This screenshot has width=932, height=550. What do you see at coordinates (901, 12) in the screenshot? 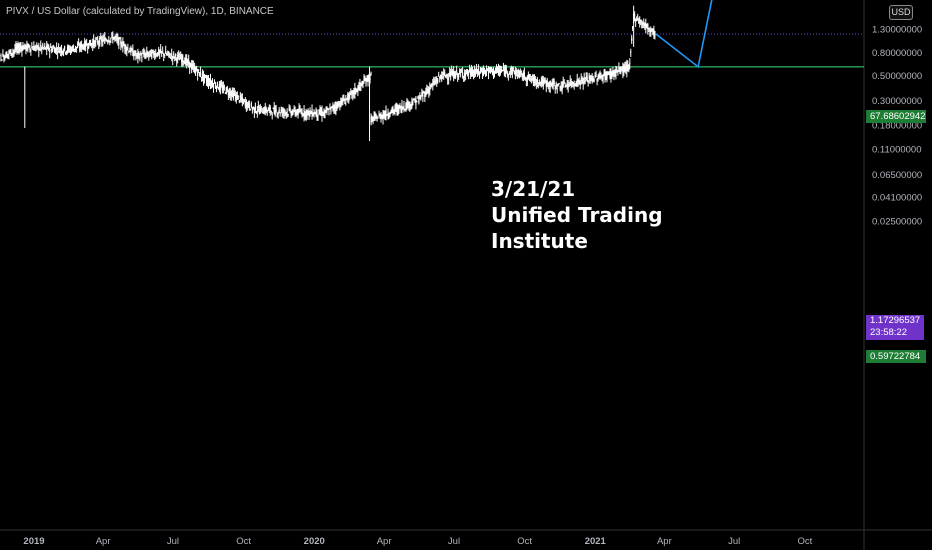
I see `currency-badge: USD` at bounding box center [901, 12].